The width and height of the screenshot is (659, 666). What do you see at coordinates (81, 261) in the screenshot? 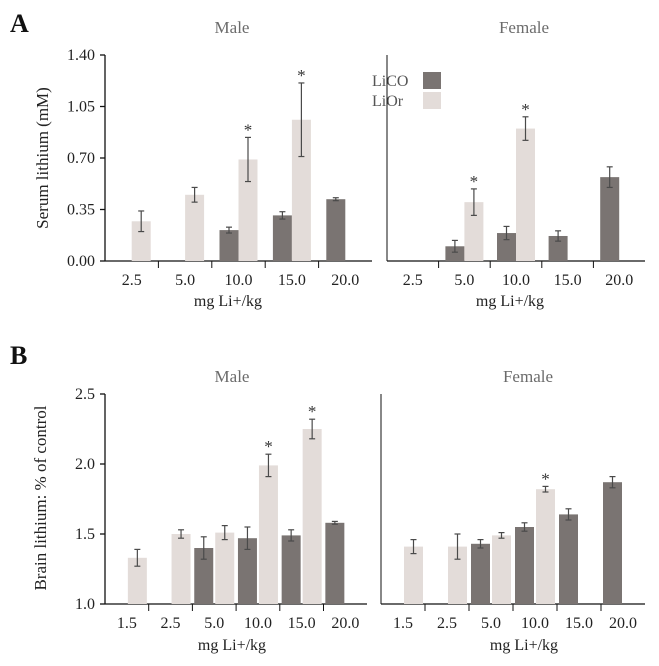
I see `y-tick-label: 0.00` at bounding box center [81, 261].